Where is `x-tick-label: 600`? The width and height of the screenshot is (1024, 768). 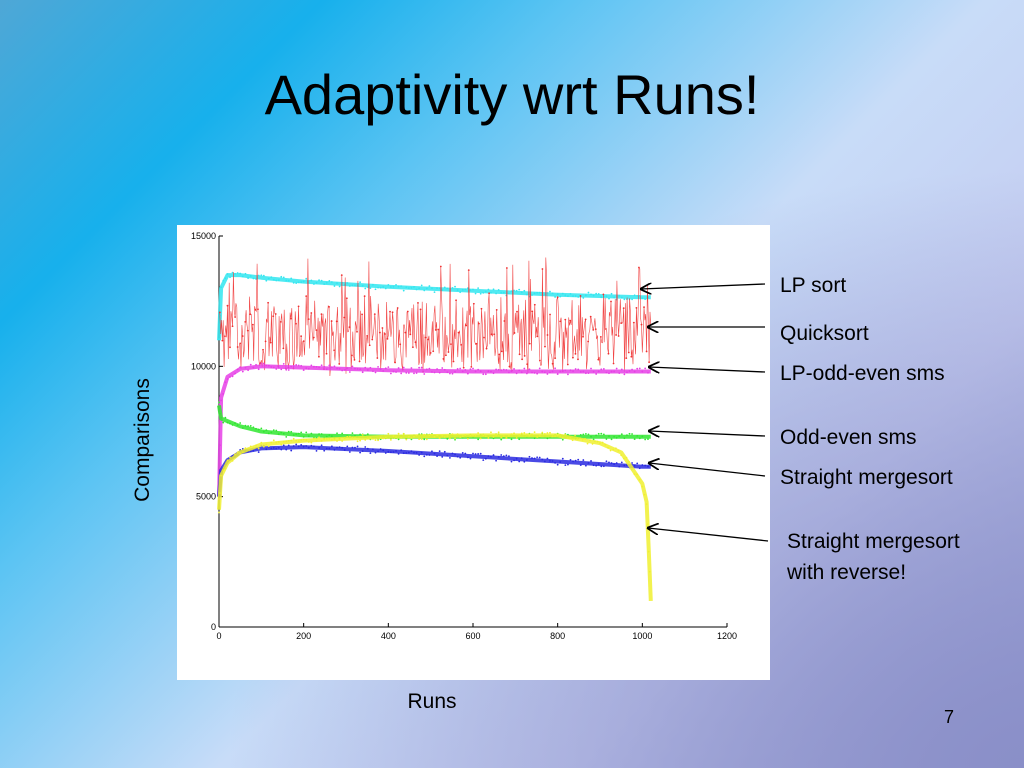
x-tick-label: 600 is located at coordinates (472, 636).